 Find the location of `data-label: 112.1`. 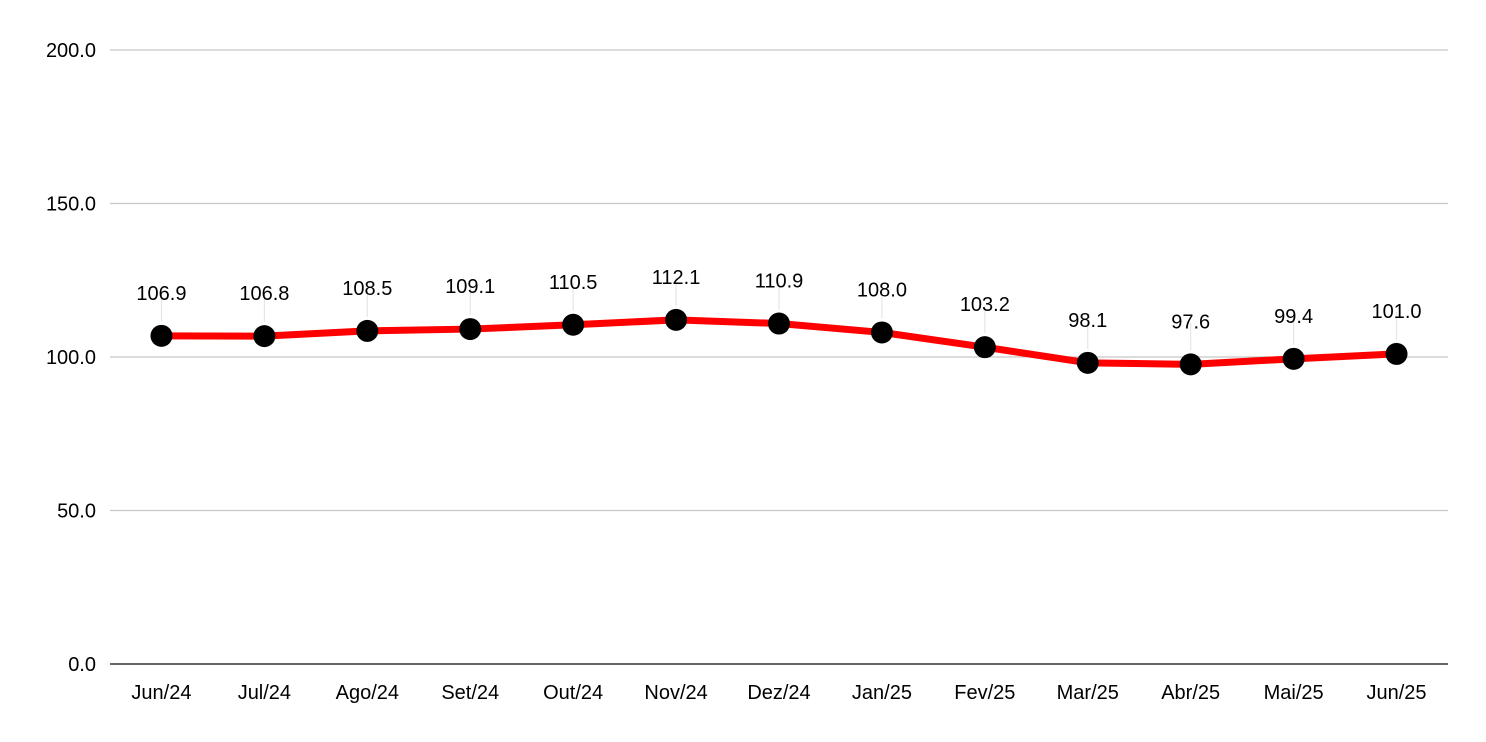

data-label: 112.1 is located at coordinates (676, 278).